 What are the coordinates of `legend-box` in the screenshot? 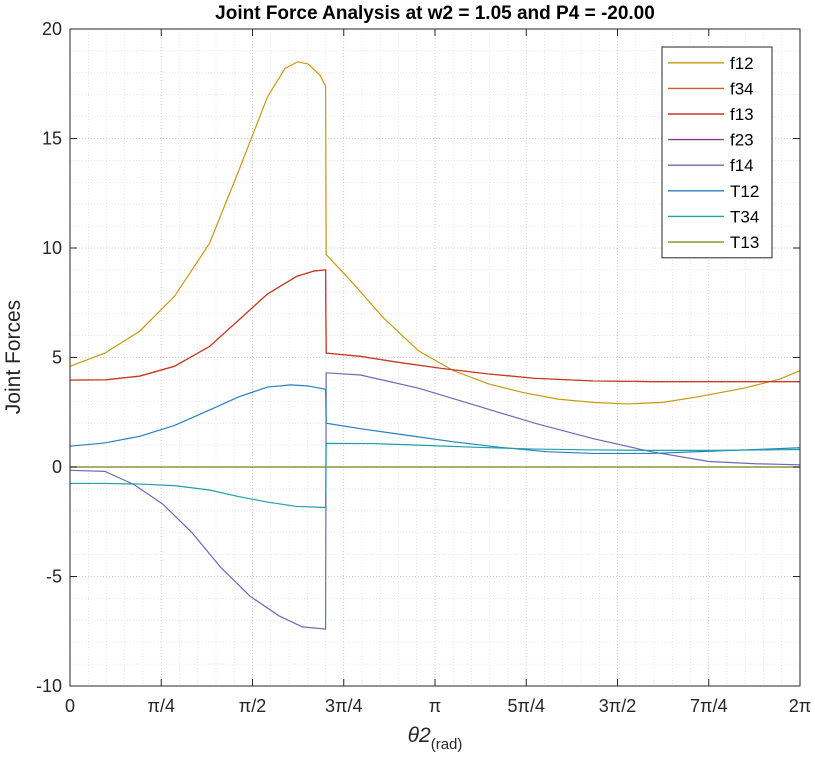 It's located at (717, 152).